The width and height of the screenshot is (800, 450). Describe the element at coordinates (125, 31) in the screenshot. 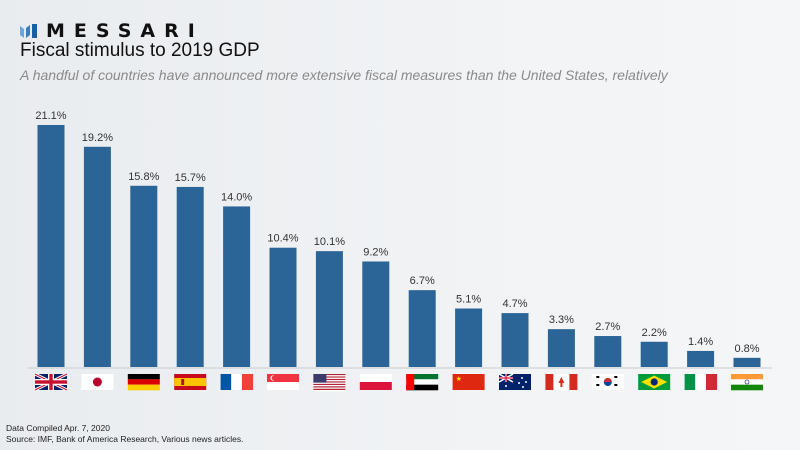

I see `brand-name: MESSARI` at that location.